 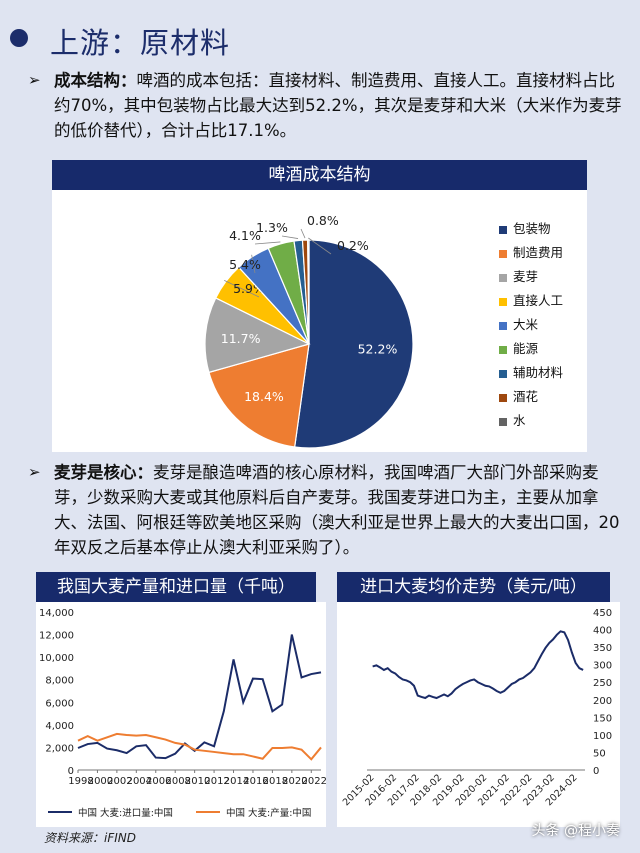 I want to click on legend-label: 辅助材料, so click(x=538, y=372).